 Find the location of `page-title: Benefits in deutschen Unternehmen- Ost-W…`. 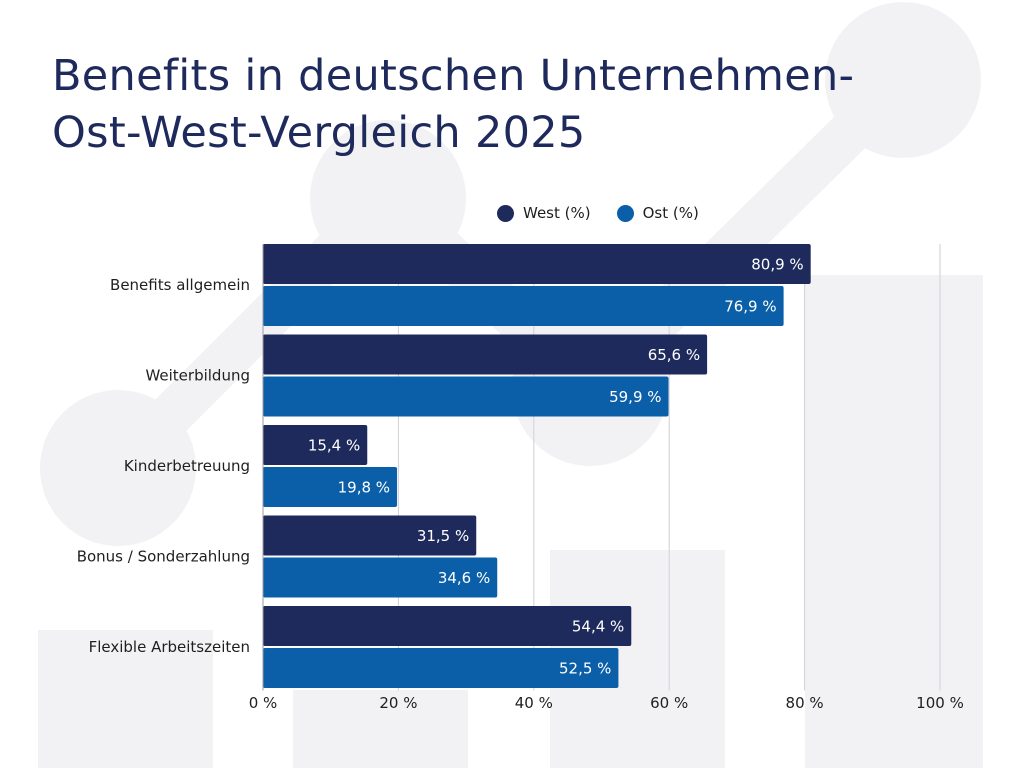

page-title: Benefits in deutschen Unternehmen- Ost-W… is located at coordinates (453, 105).